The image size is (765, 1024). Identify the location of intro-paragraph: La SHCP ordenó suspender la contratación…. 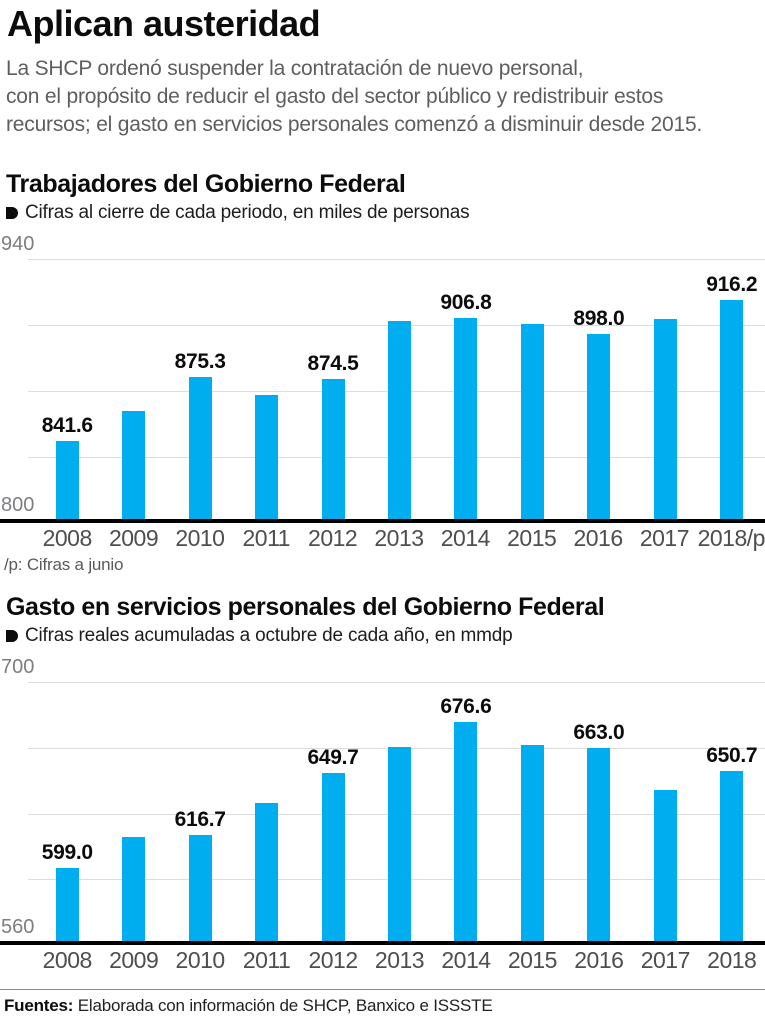
(385, 97).